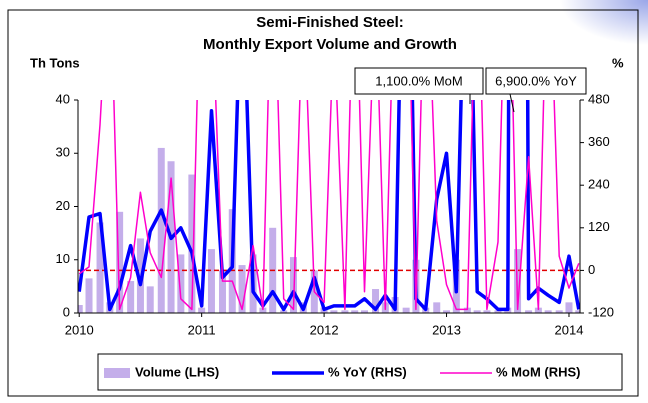 This screenshot has height=403, width=648. What do you see at coordinates (55, 62) in the screenshot?
I see `y-axis-label: Th Tons` at bounding box center [55, 62].